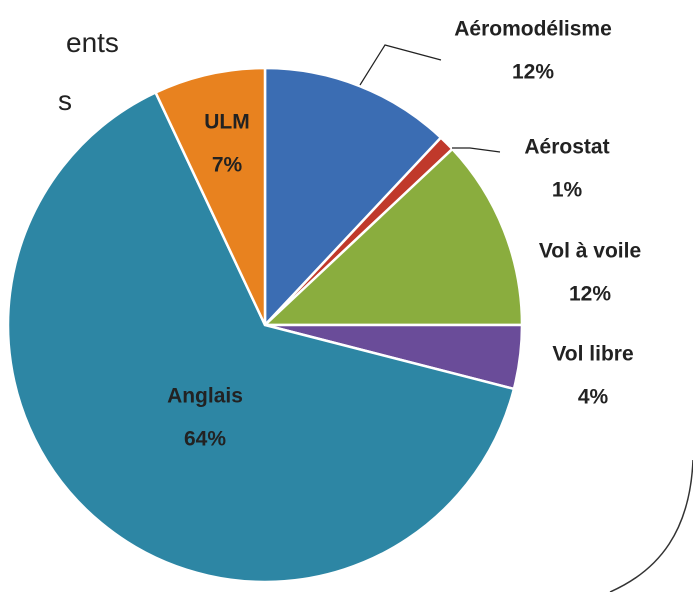 Image resolution: width=693 pixels, height=592 pixels. Describe the element at coordinates (205, 396) in the screenshot. I see `category-label: Anglais` at that location.